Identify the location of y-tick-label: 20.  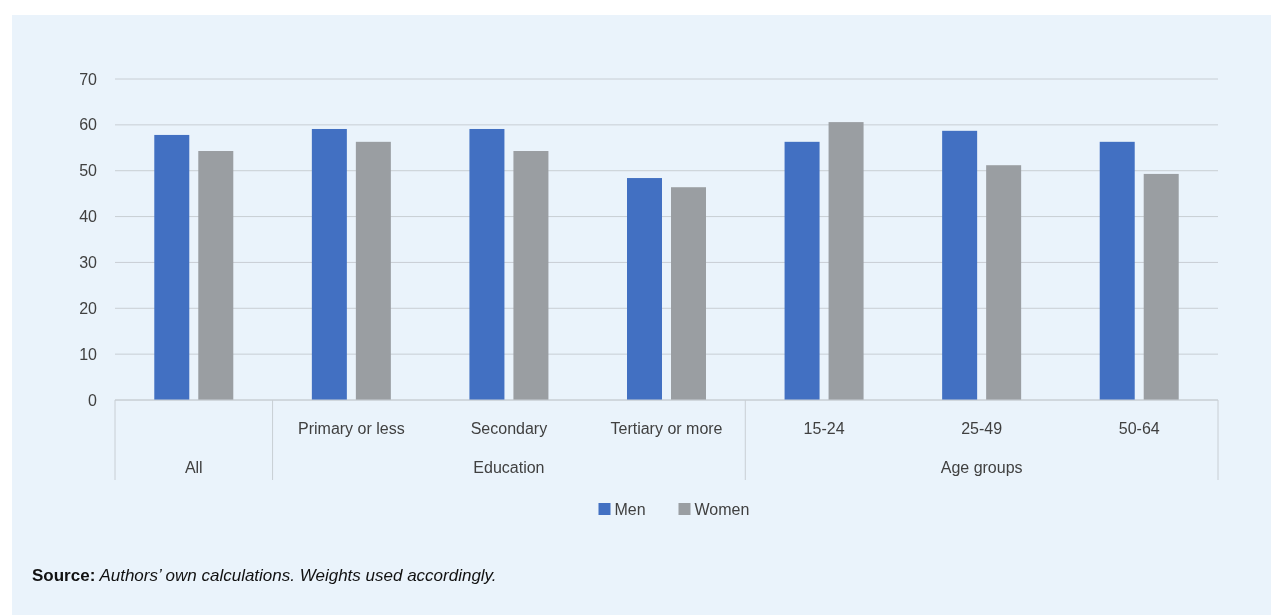
(88, 308).